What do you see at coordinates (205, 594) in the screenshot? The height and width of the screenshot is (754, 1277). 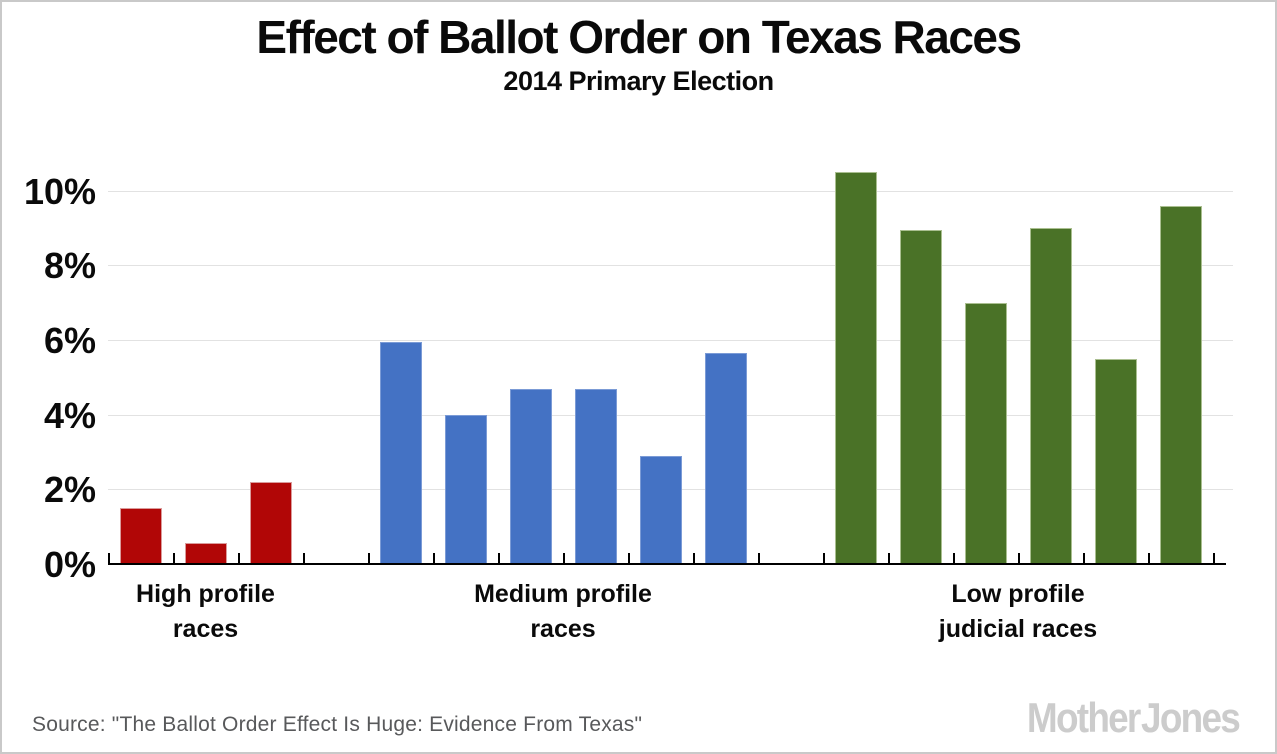 I see `x-axis-group-label-line: High profile` at bounding box center [205, 594].